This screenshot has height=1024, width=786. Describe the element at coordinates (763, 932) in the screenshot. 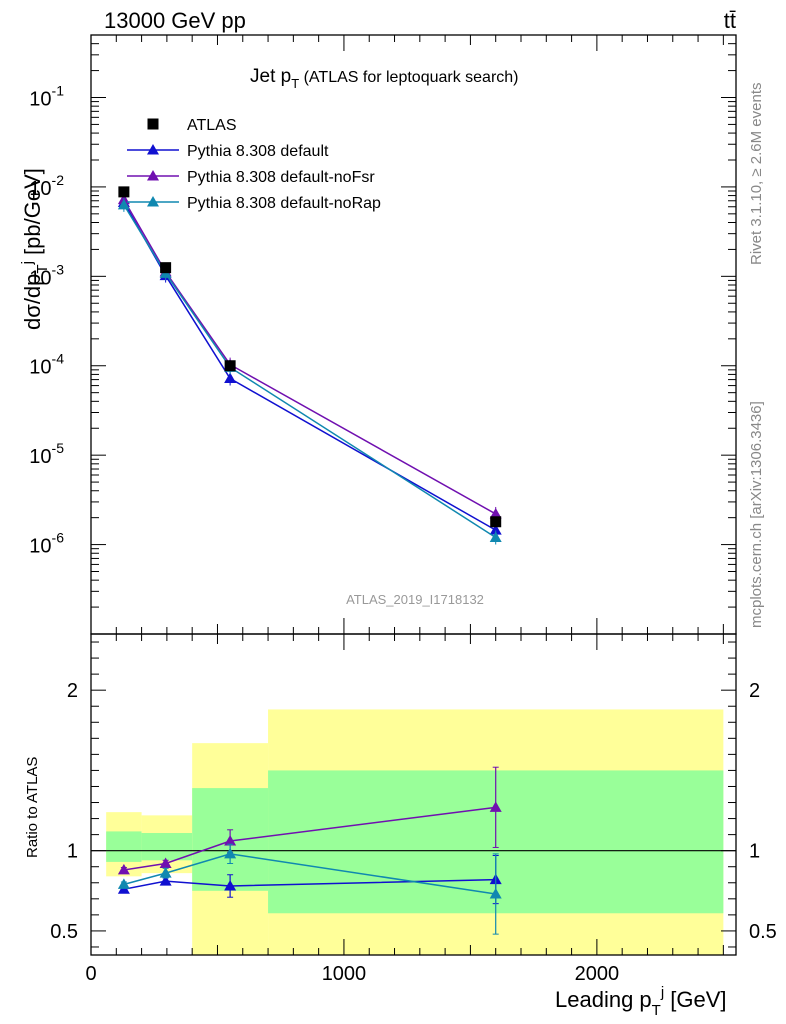

I see `ratio-y-tick-label-right: 0.5` at that location.